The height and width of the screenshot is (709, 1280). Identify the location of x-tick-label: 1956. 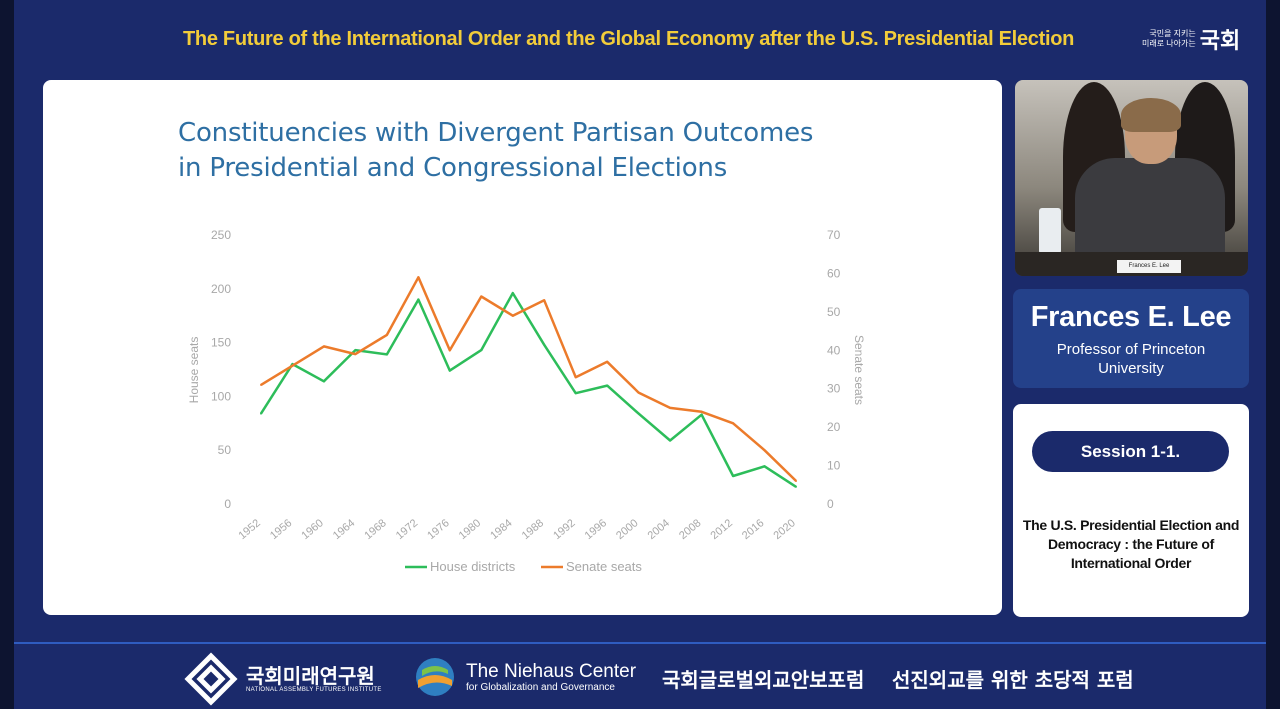
(281, 529).